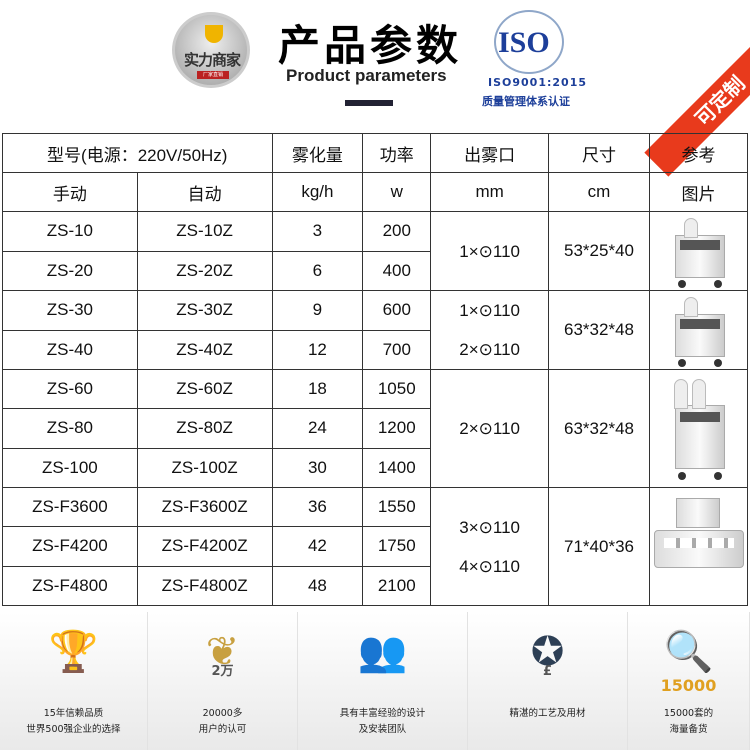 This screenshot has height=750, width=750. I want to click on feature-text: 及安装团队, so click(382, 729).